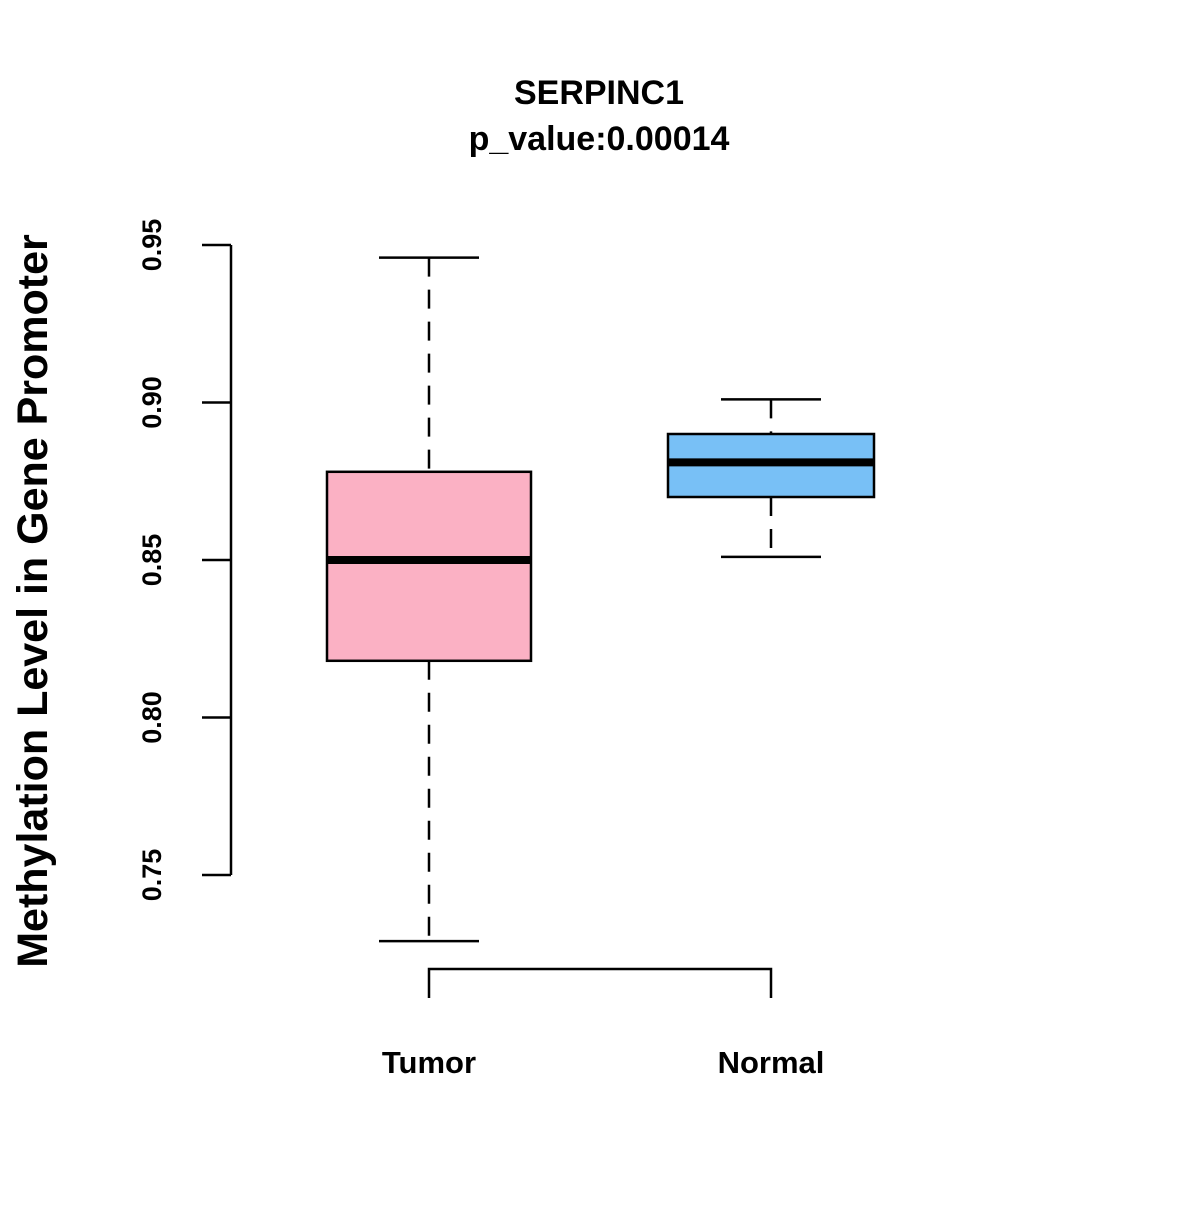 Image resolution: width=1200 pixels, height=1205 pixels. I want to click on chart-title: SERPINC1, so click(599, 93).